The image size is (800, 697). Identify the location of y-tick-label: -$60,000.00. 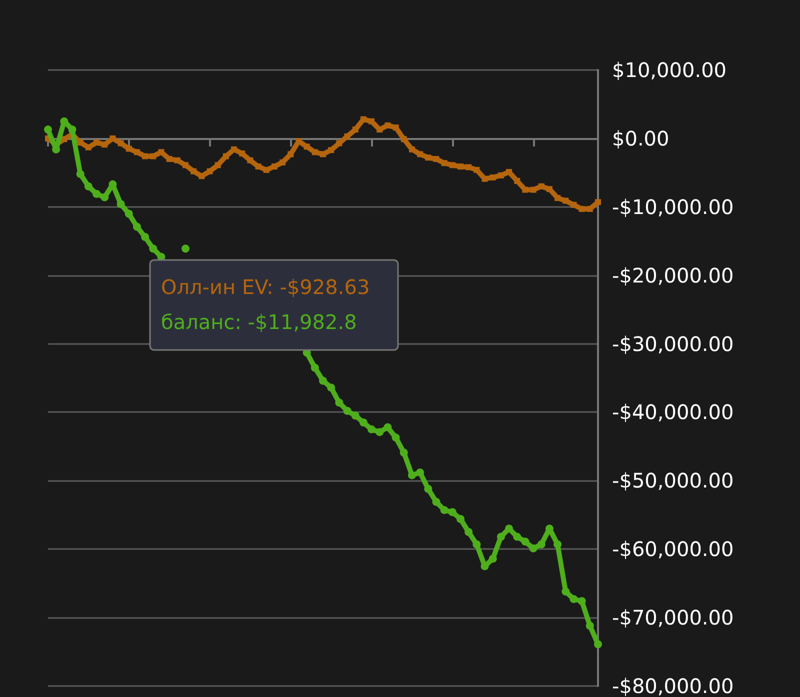
(673, 549).